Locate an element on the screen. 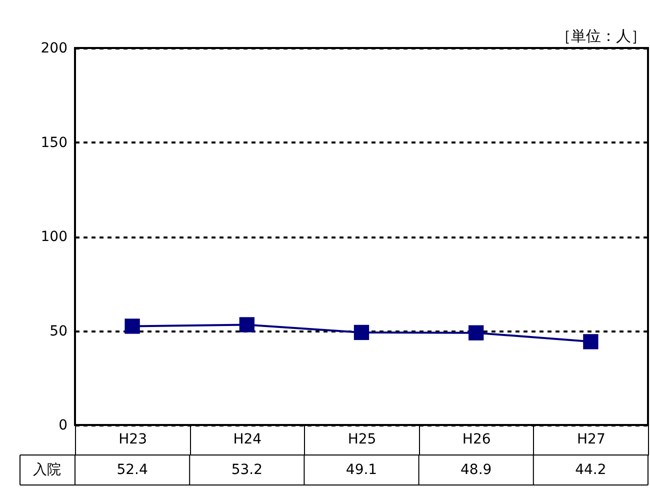 Image resolution: width=650 pixels, height=495 pixels. data-label: 48.9 is located at coordinates (476, 470).